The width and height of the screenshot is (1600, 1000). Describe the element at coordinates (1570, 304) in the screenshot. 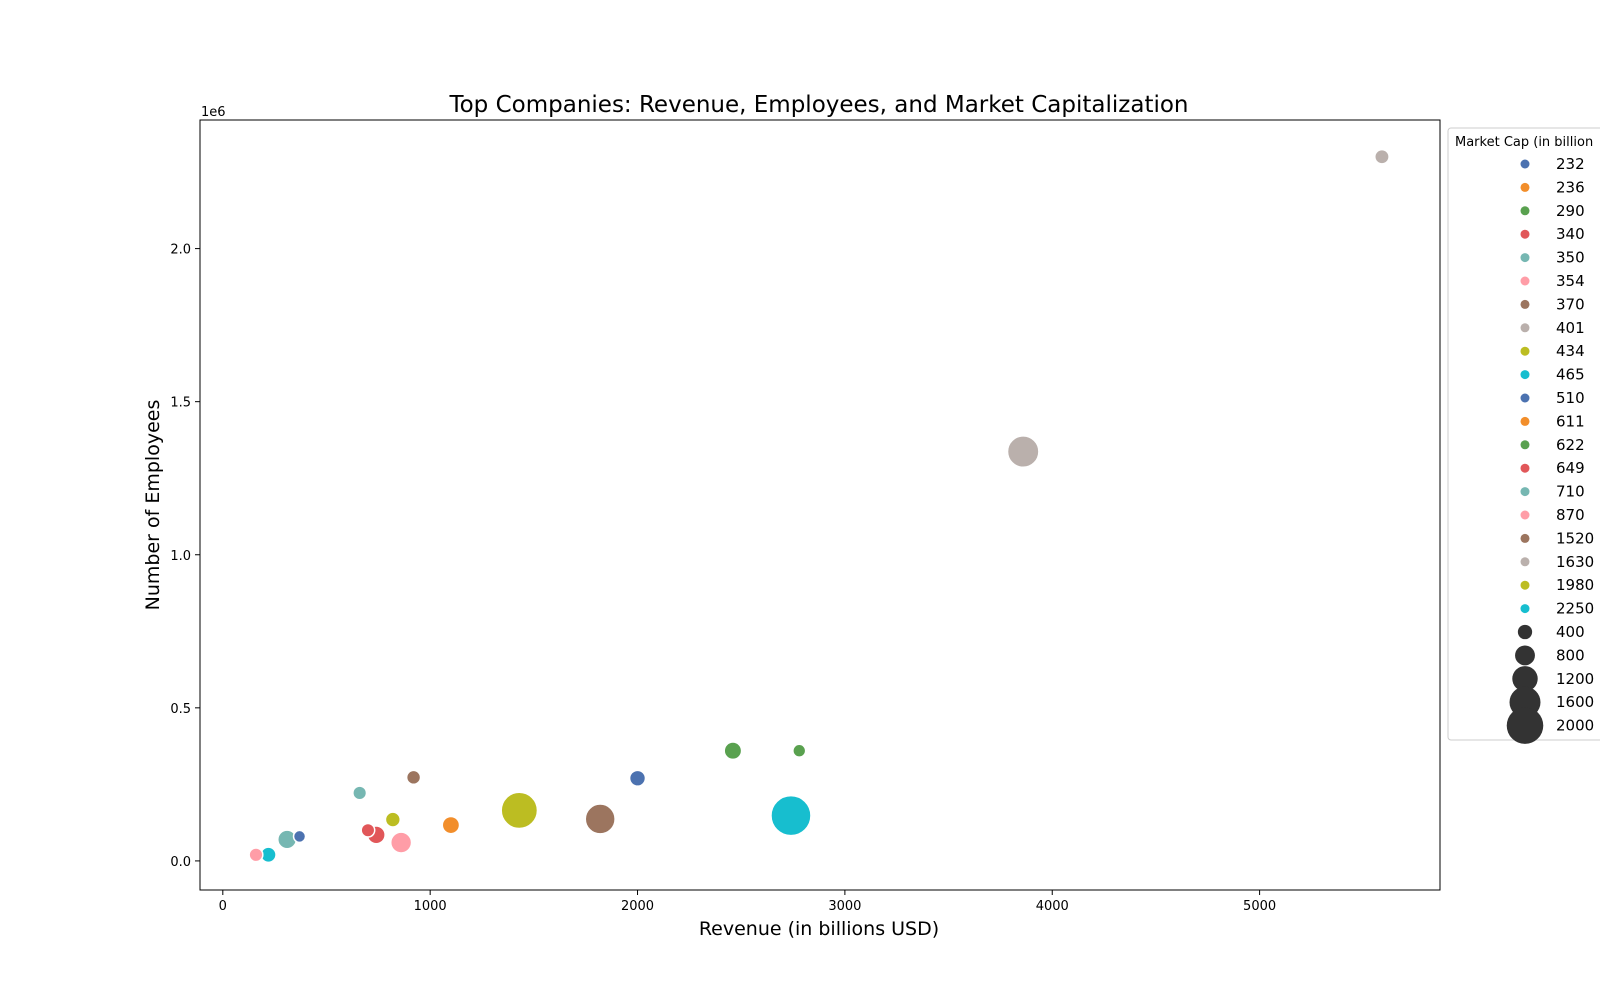

I see `legend-label: 370` at that location.